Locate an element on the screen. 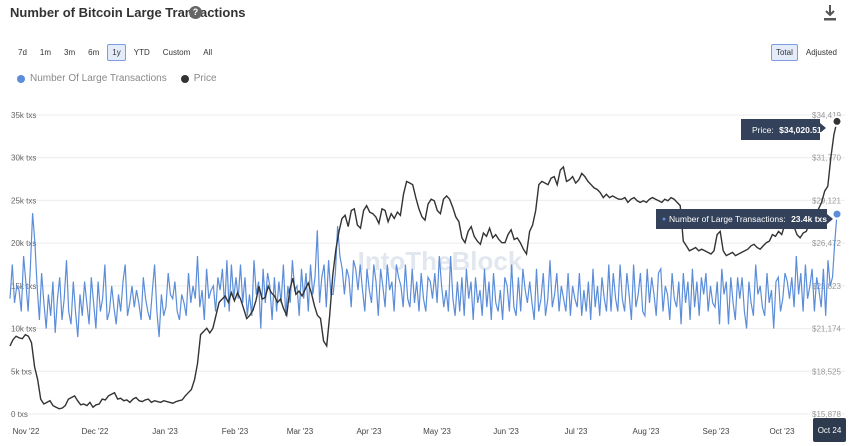  x-tick-label: Jun '23 is located at coordinates (506, 431).